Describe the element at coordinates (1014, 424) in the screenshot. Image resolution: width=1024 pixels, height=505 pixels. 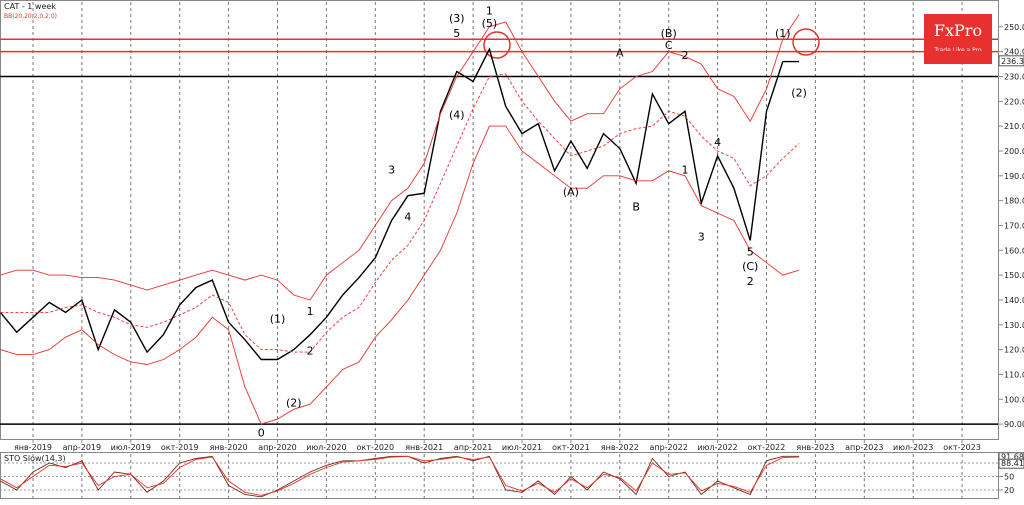
I see `y-tick-label: 90.00` at that location.